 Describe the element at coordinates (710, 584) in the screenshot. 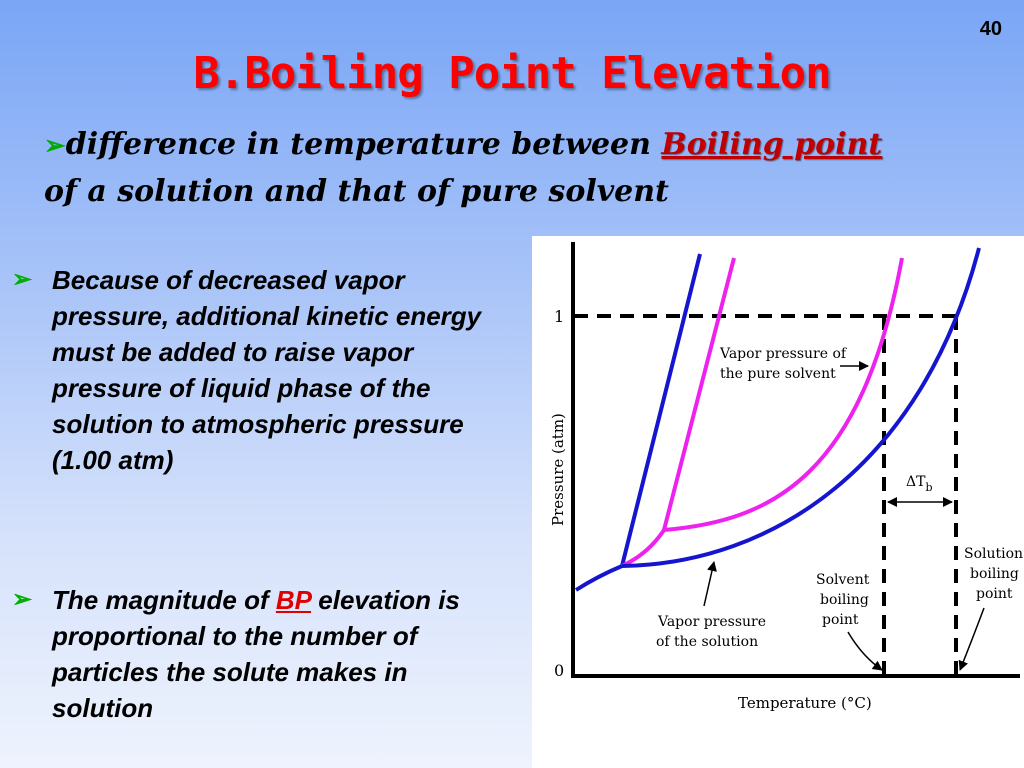

I see `solution-pointer-arrow` at that location.